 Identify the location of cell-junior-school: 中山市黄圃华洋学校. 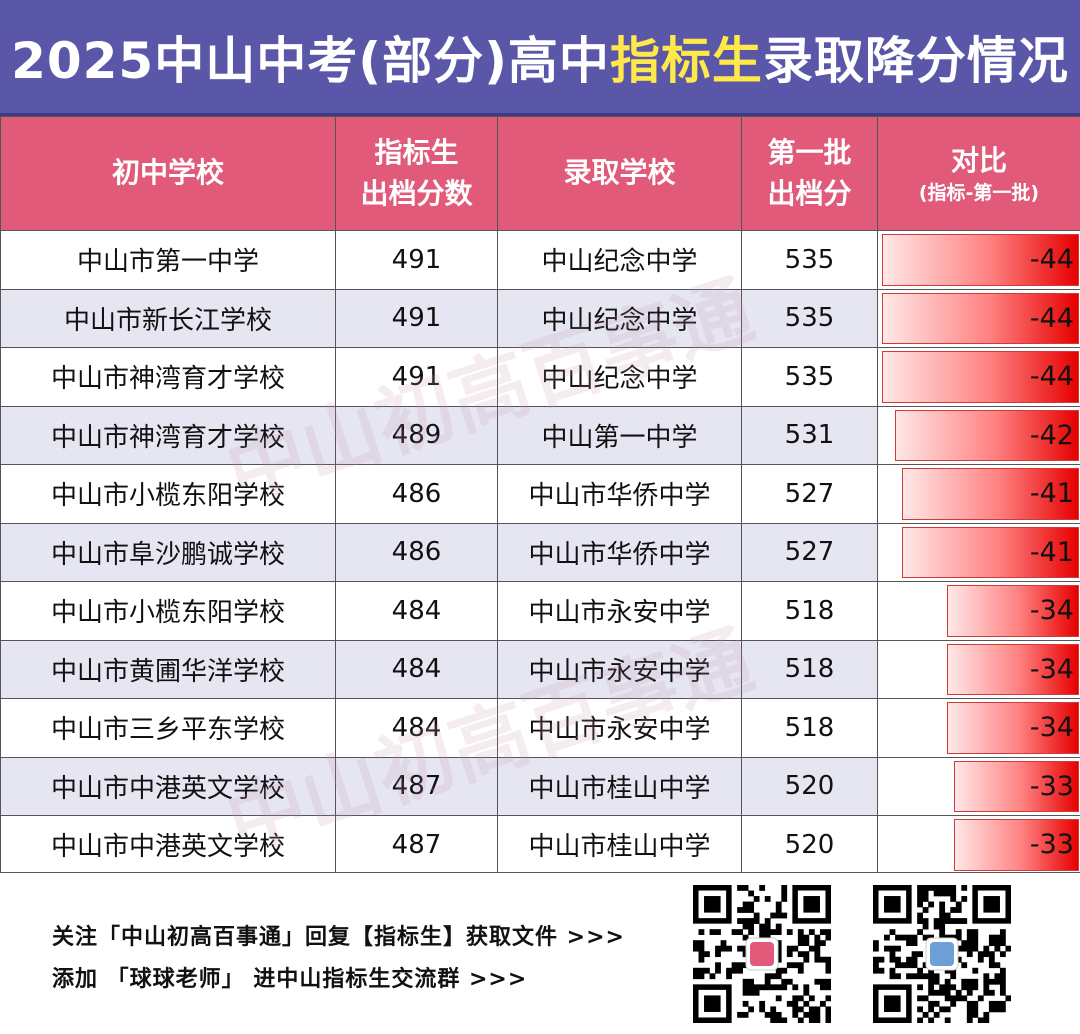
(168, 669).